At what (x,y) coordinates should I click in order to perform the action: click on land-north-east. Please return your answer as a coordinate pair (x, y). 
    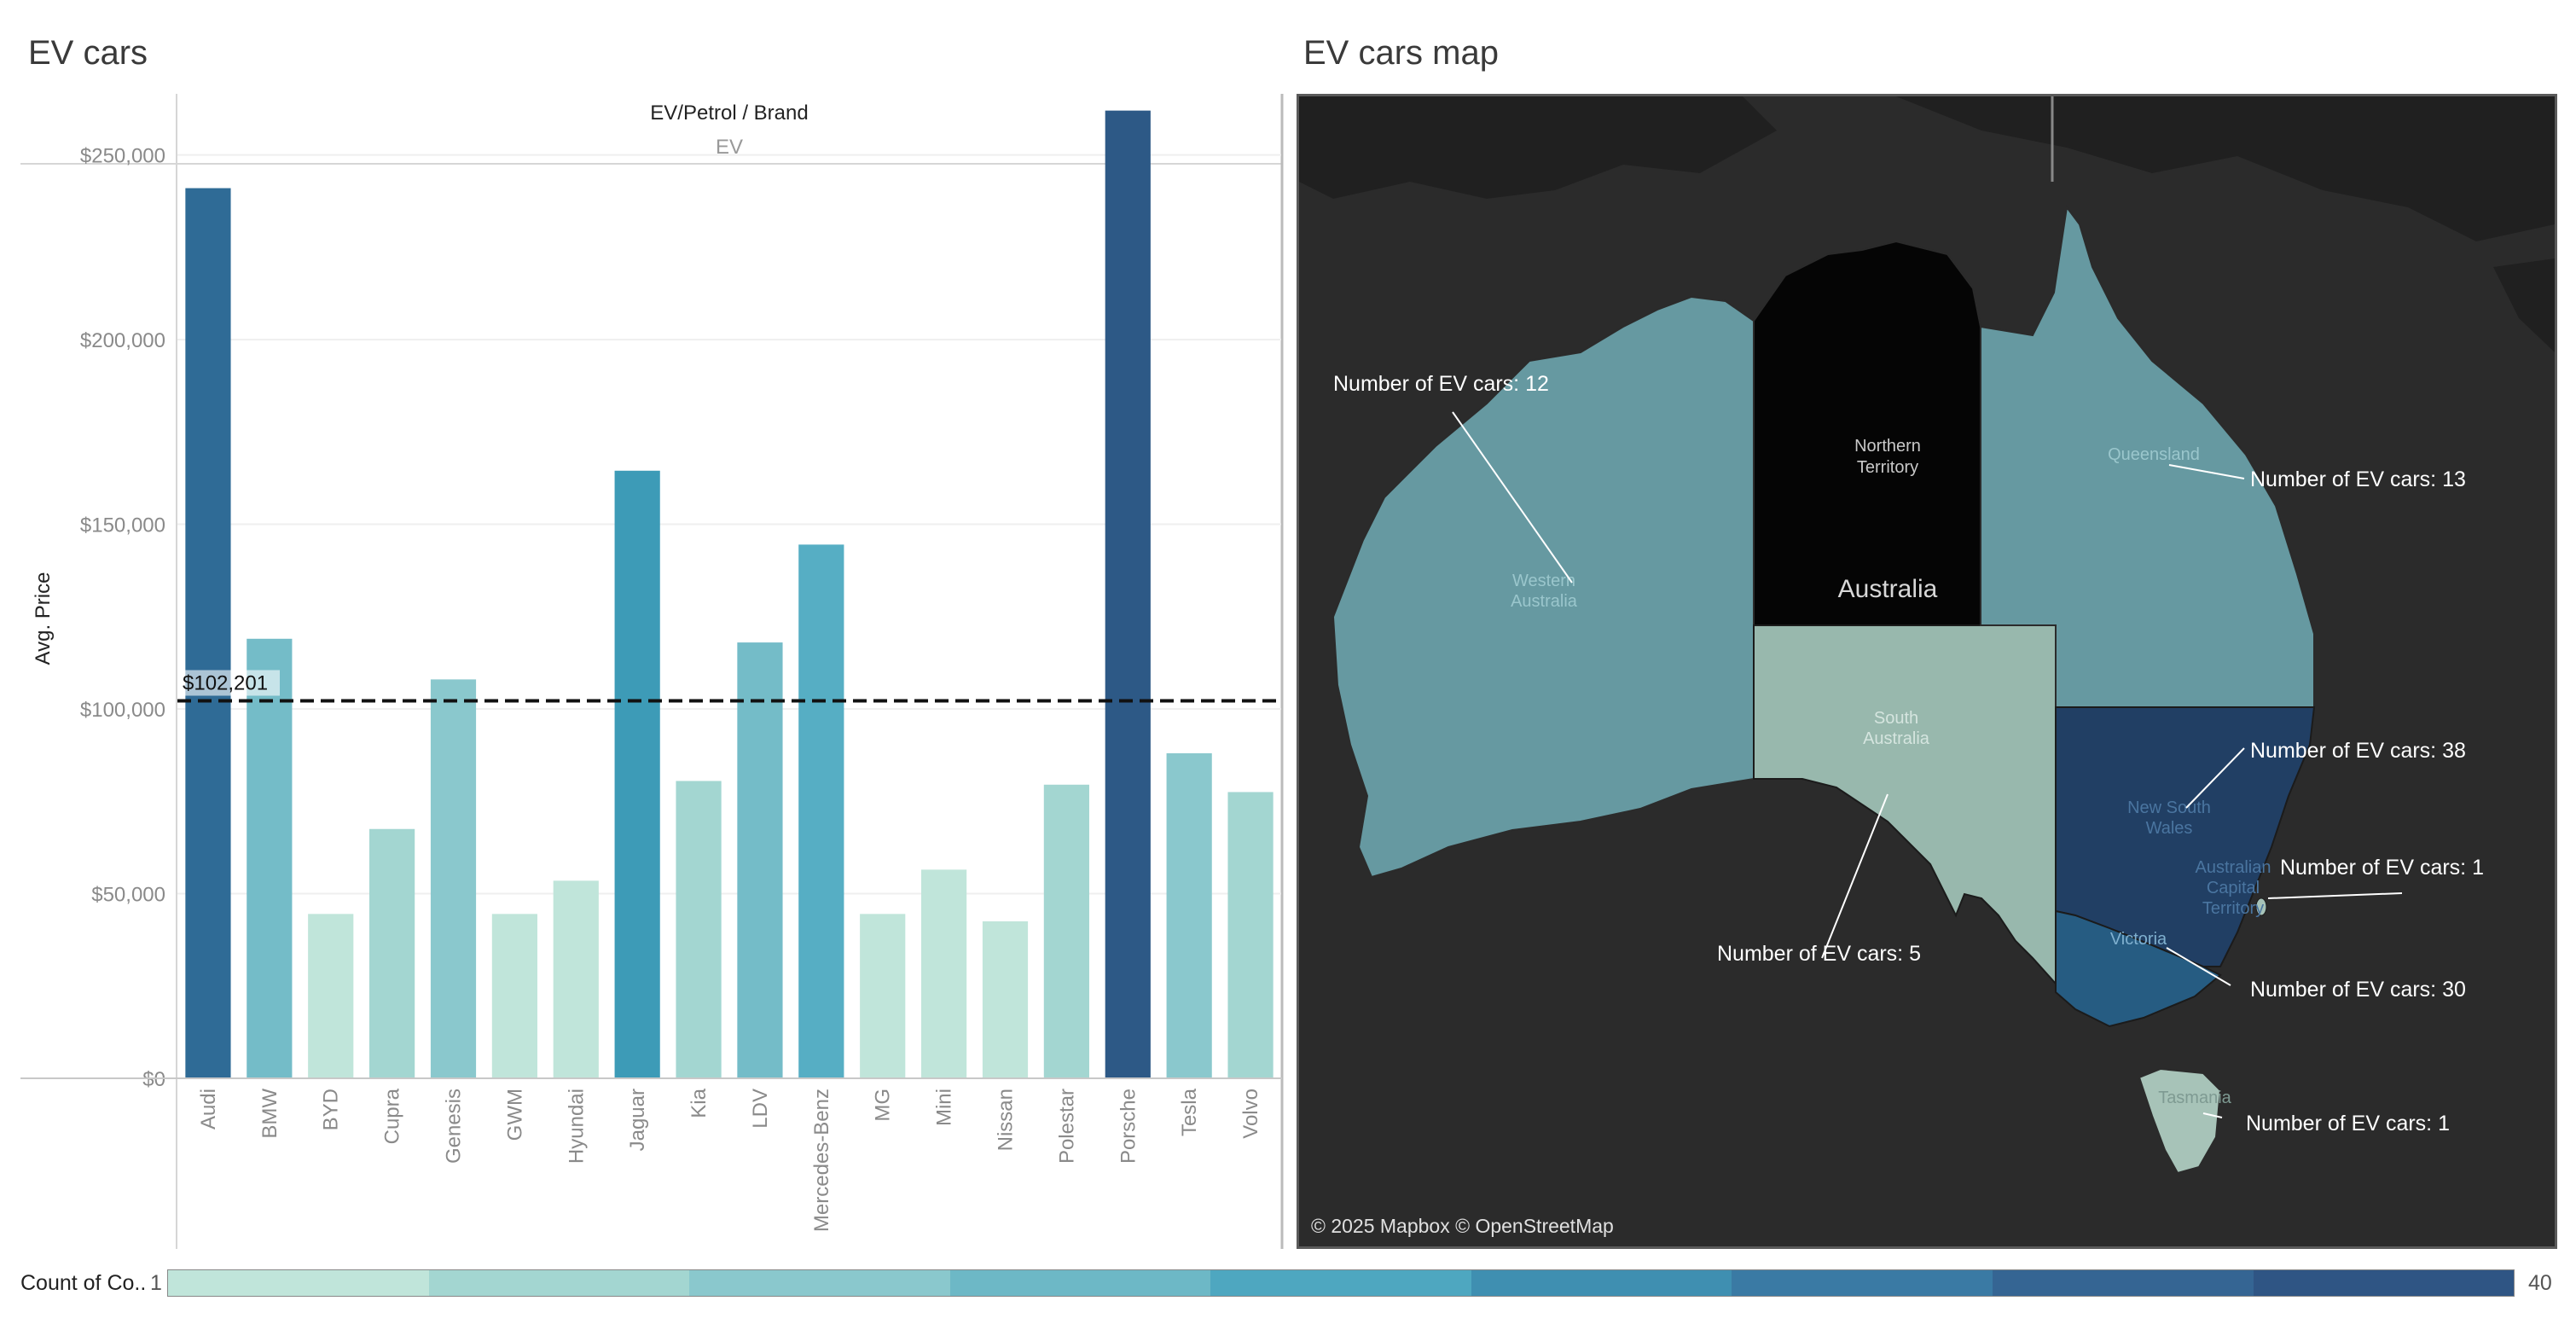
    Looking at the image, I should click on (2225, 168).